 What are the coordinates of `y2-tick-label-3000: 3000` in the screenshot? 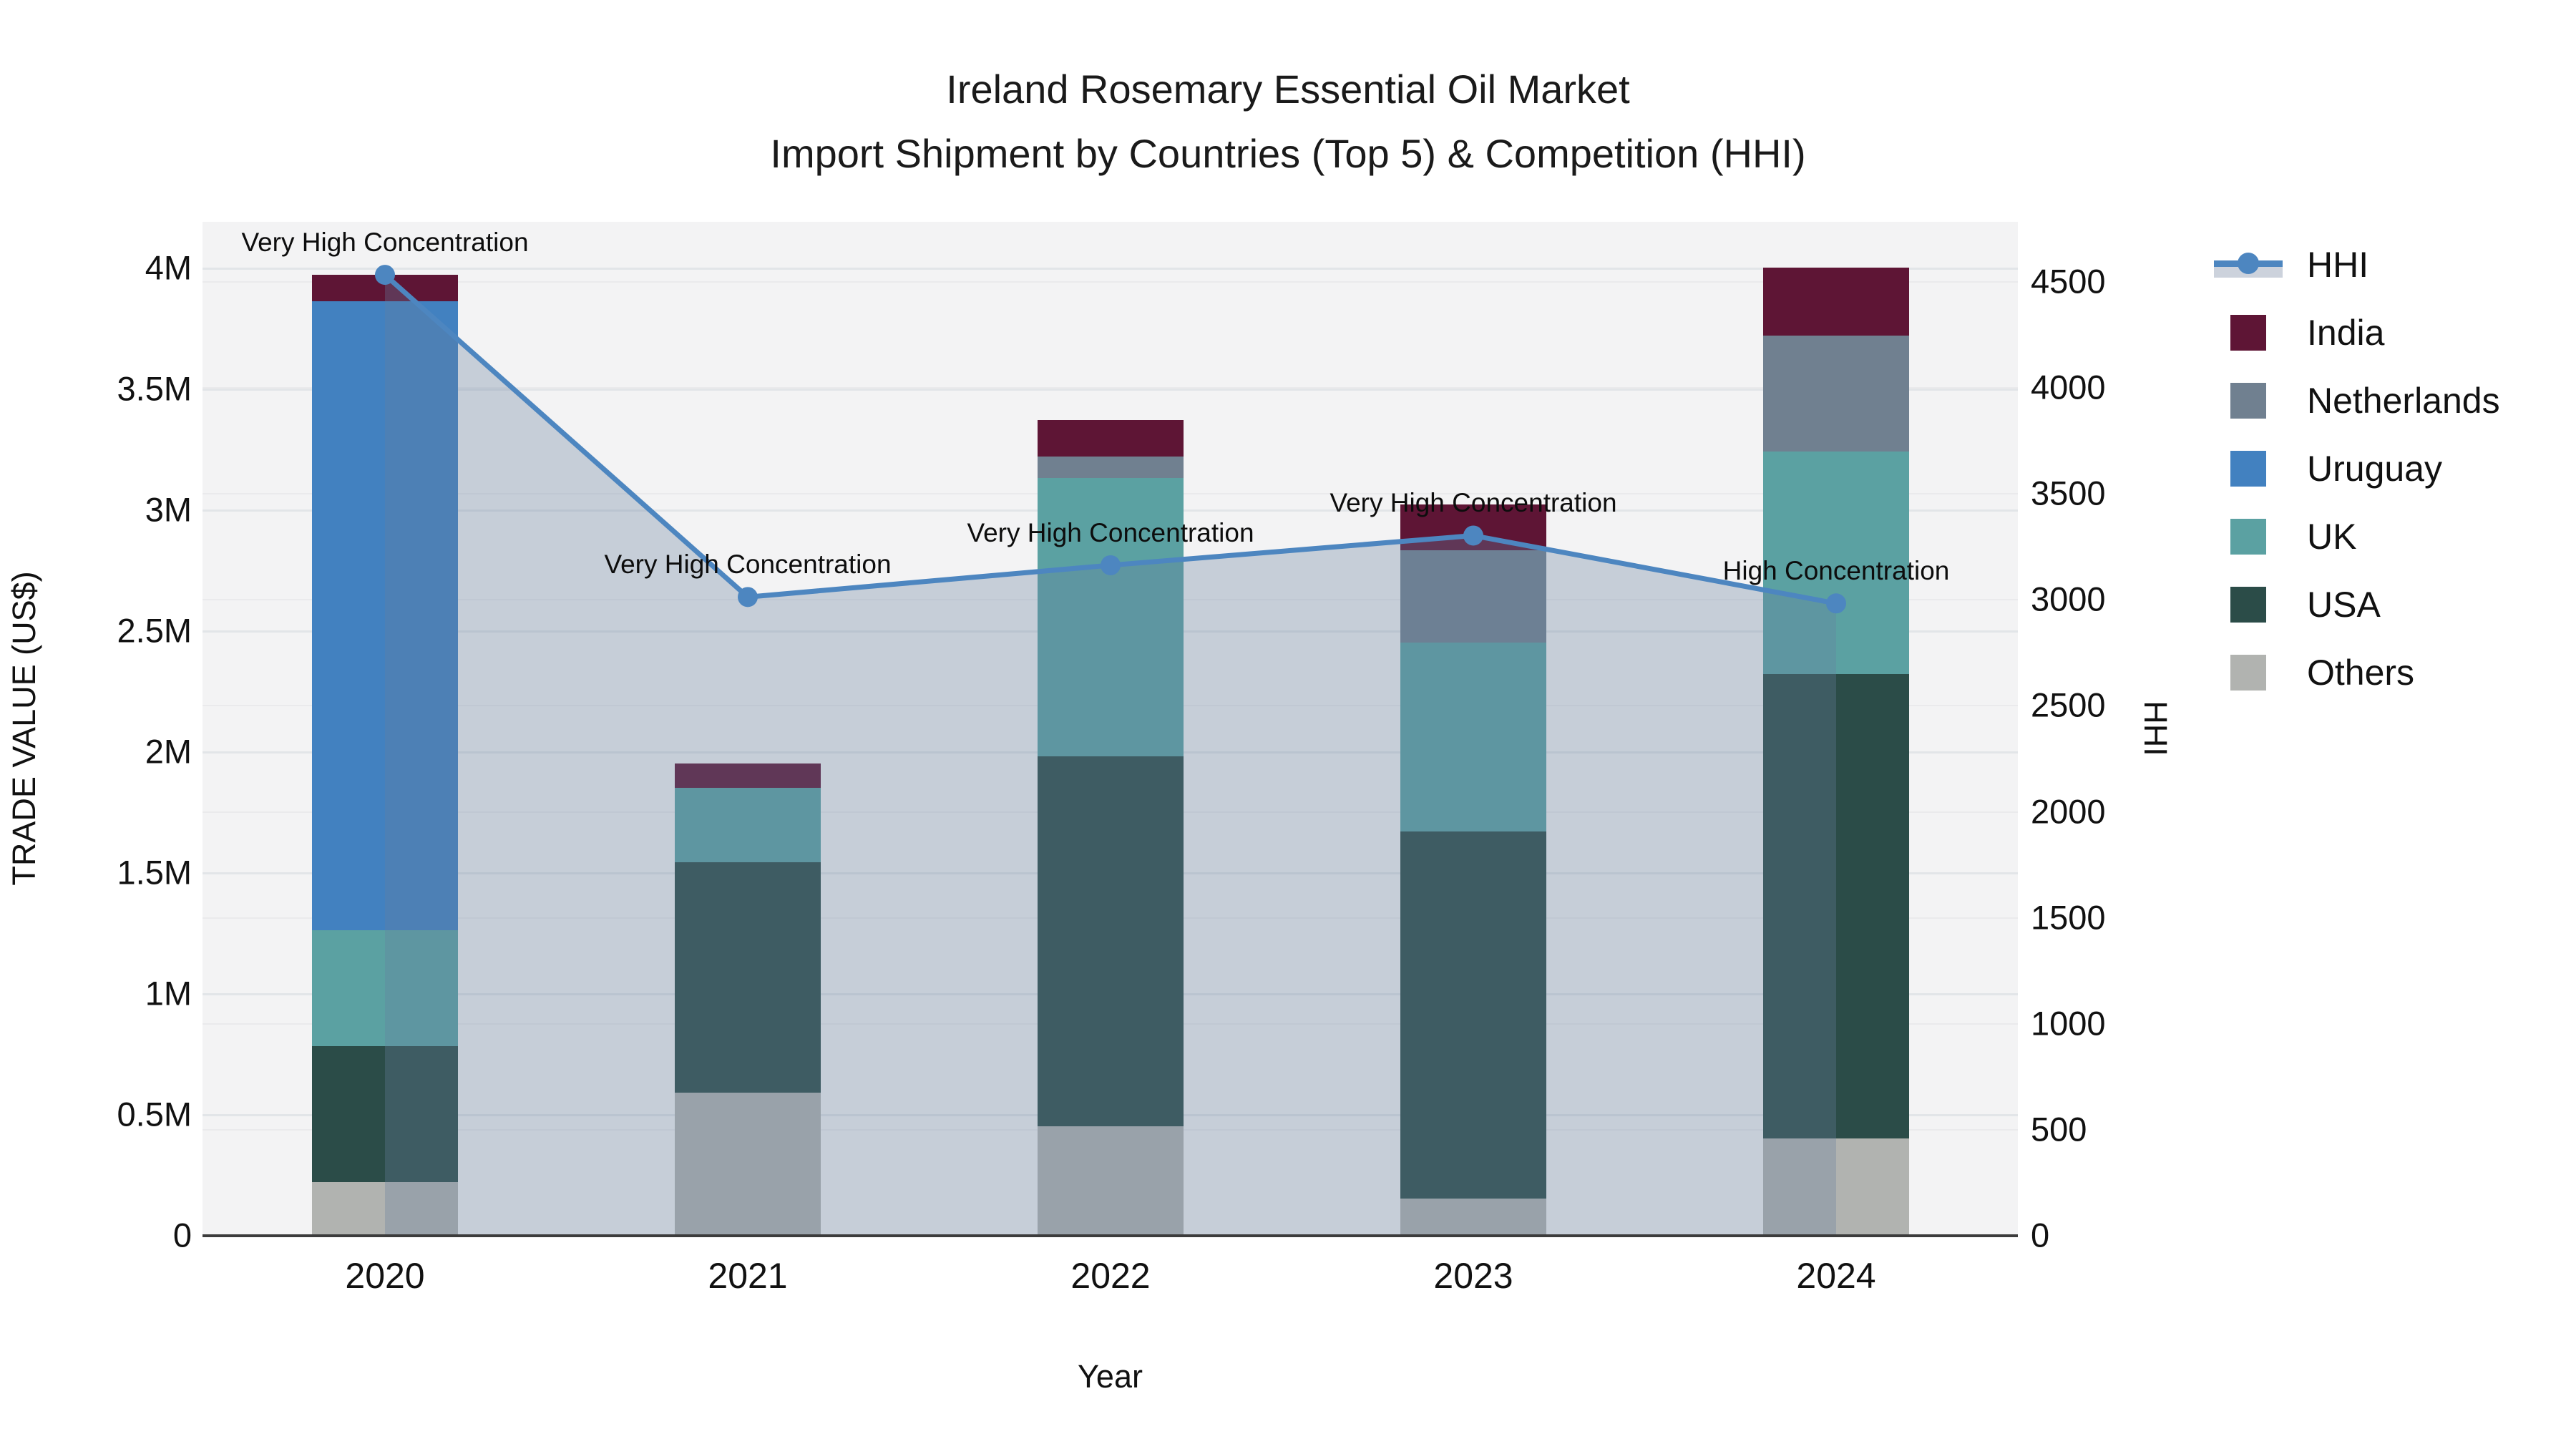 It's located at (2068, 599).